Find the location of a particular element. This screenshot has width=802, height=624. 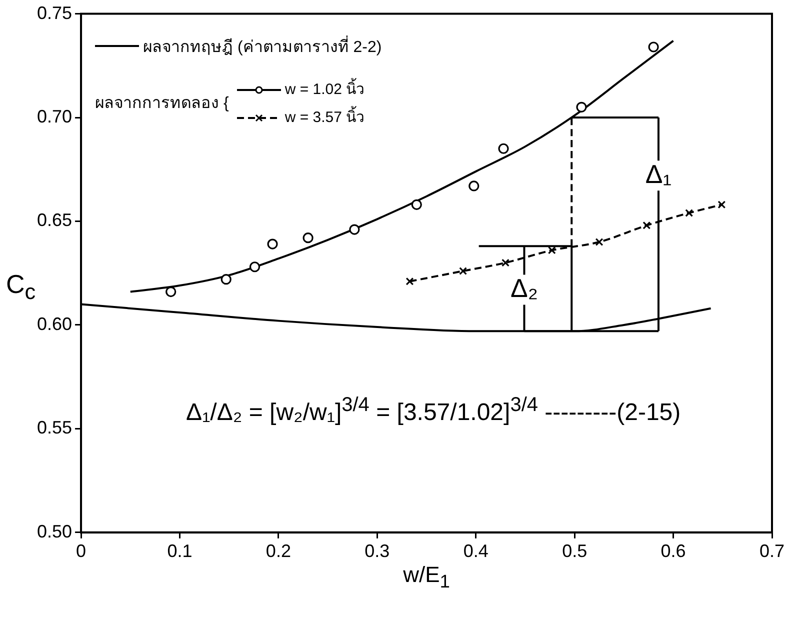

annotation: Δ₁ is located at coordinates (658, 173).